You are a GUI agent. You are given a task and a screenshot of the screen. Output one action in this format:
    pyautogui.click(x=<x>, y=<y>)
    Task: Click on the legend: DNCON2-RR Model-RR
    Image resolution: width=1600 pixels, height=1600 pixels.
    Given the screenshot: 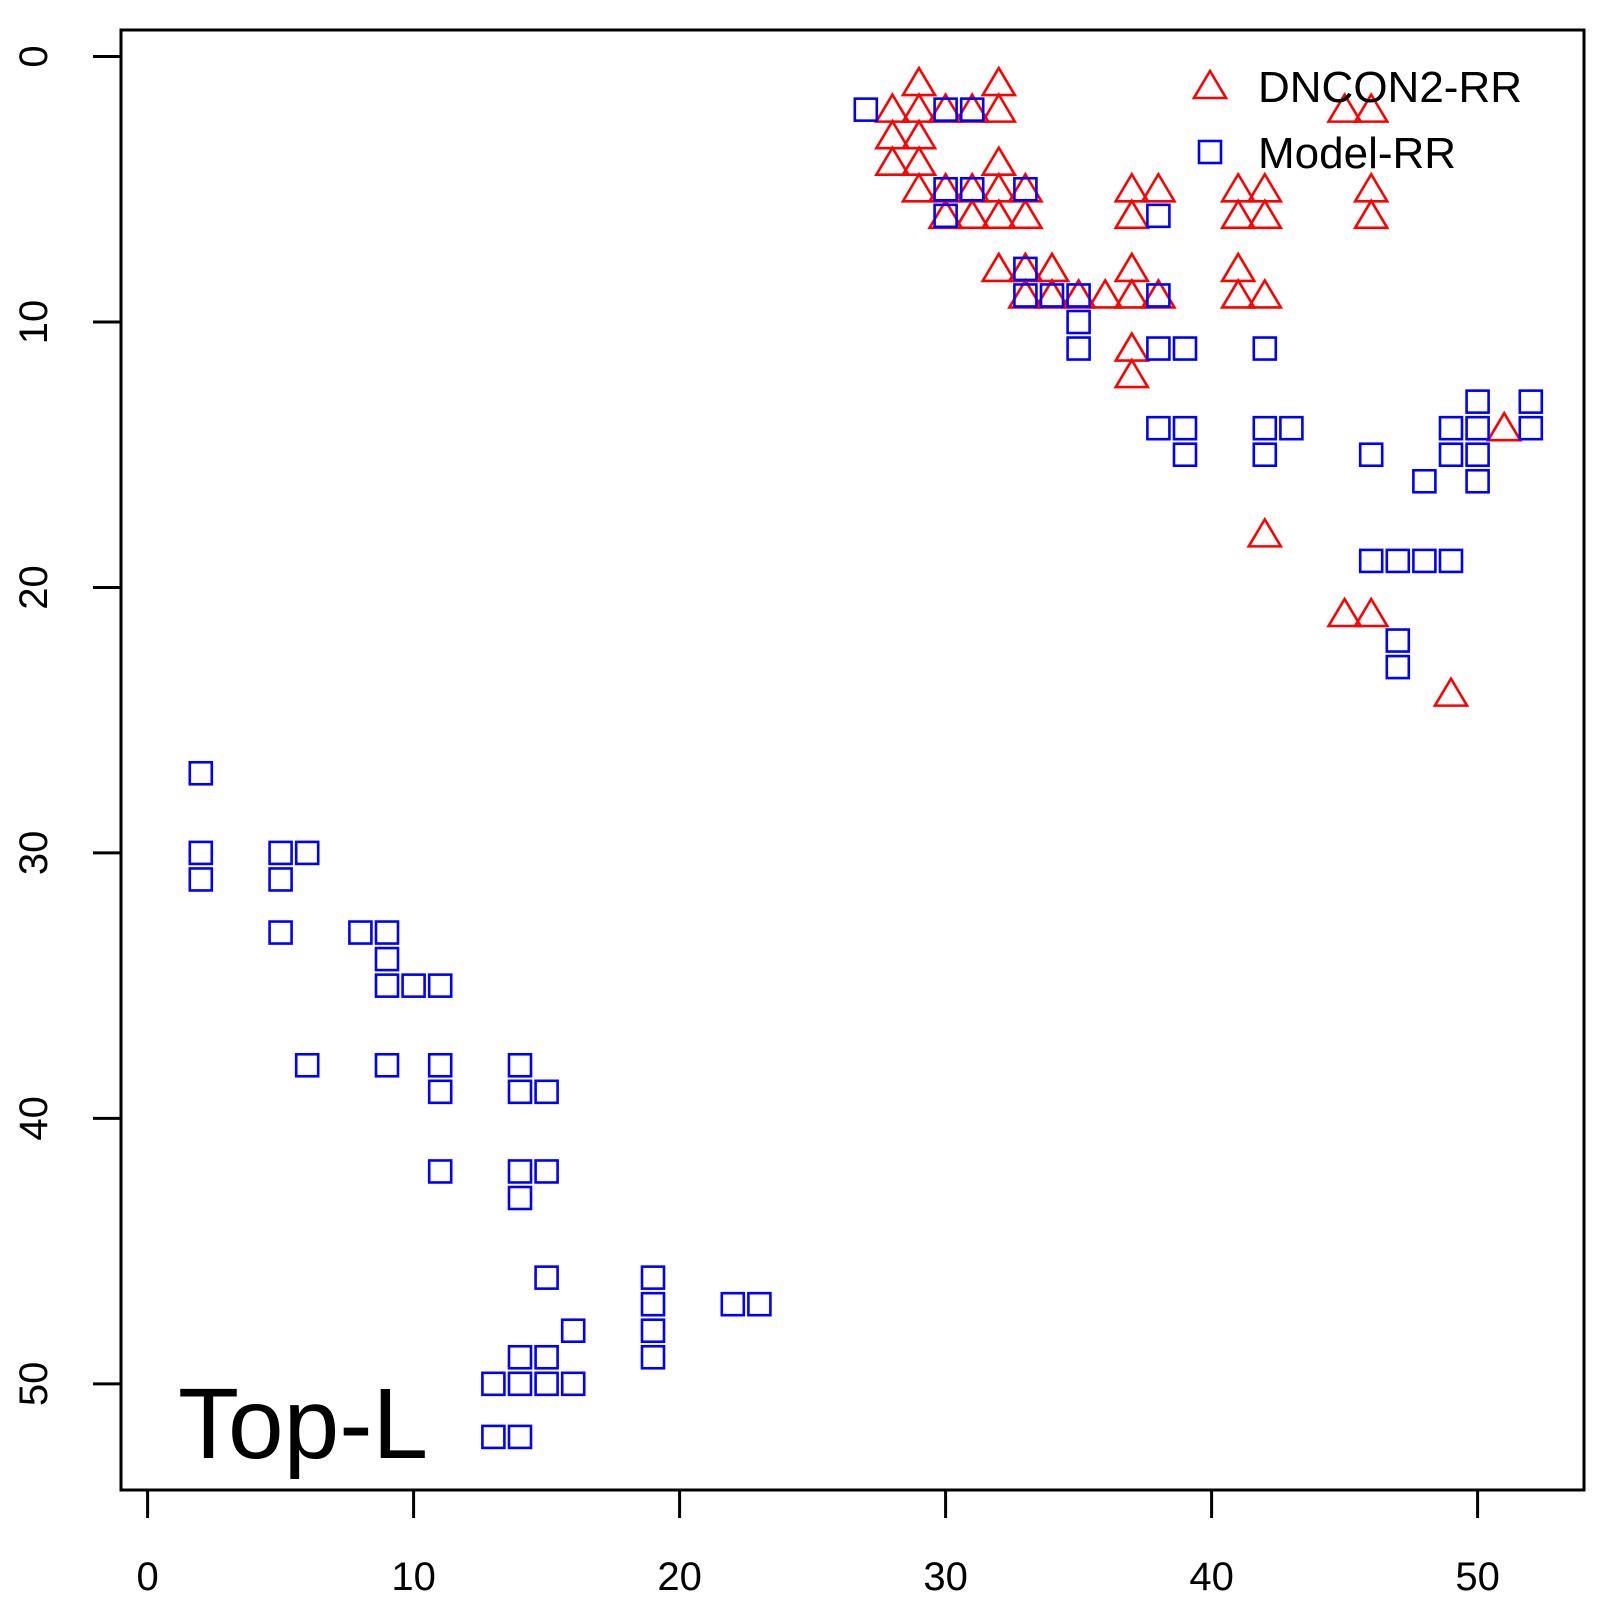 What is the action you would take?
    pyautogui.click(x=1356, y=120)
    